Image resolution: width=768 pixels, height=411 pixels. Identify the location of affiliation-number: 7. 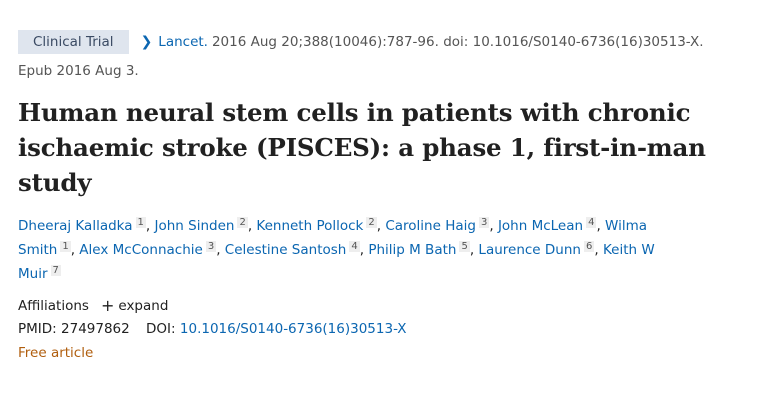
(55, 270).